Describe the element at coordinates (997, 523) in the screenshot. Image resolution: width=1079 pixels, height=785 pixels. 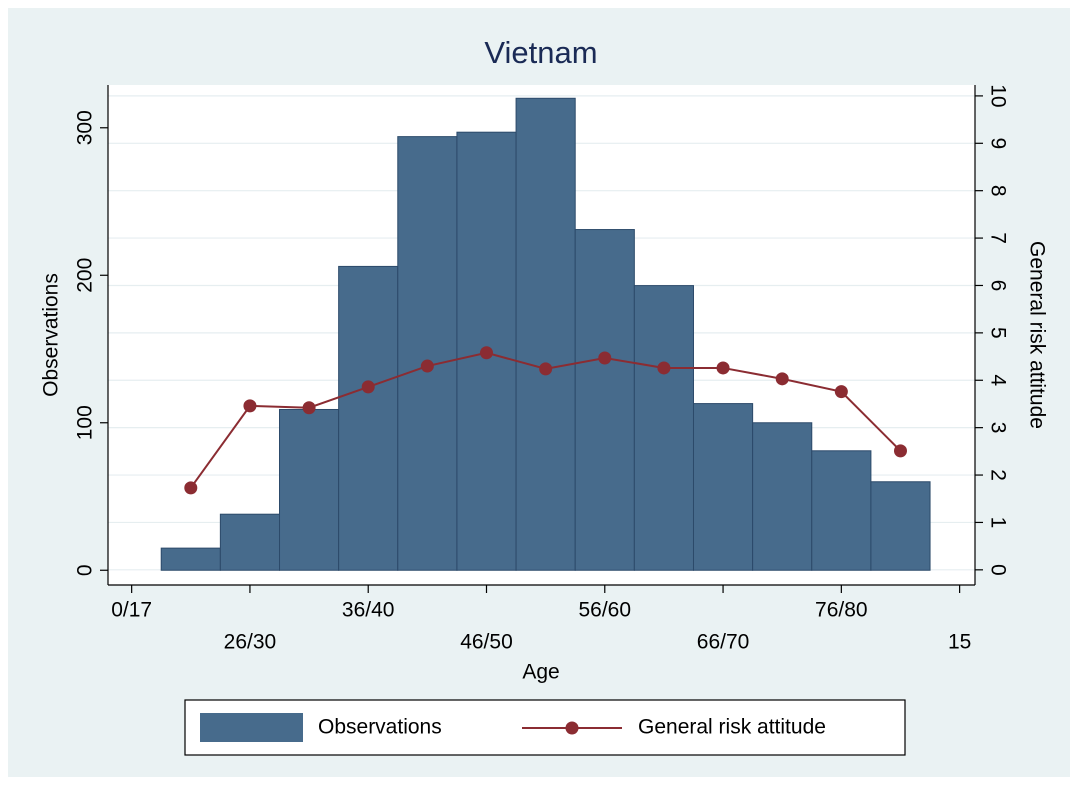
I see `y2-tick-label: 1` at that location.